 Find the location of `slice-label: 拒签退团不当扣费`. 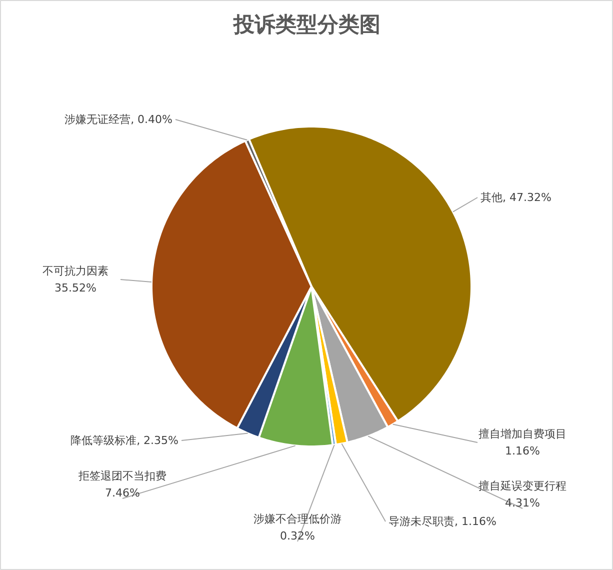

slice-label: 拒签退团不当扣费 is located at coordinates (122, 476).